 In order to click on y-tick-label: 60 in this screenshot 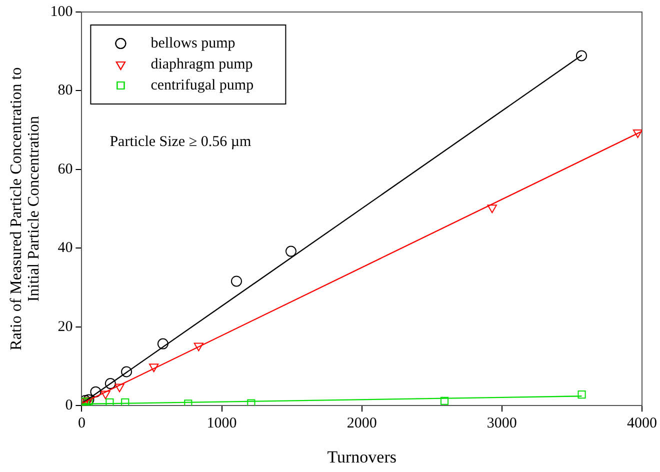, I will do `click(65, 169)`.